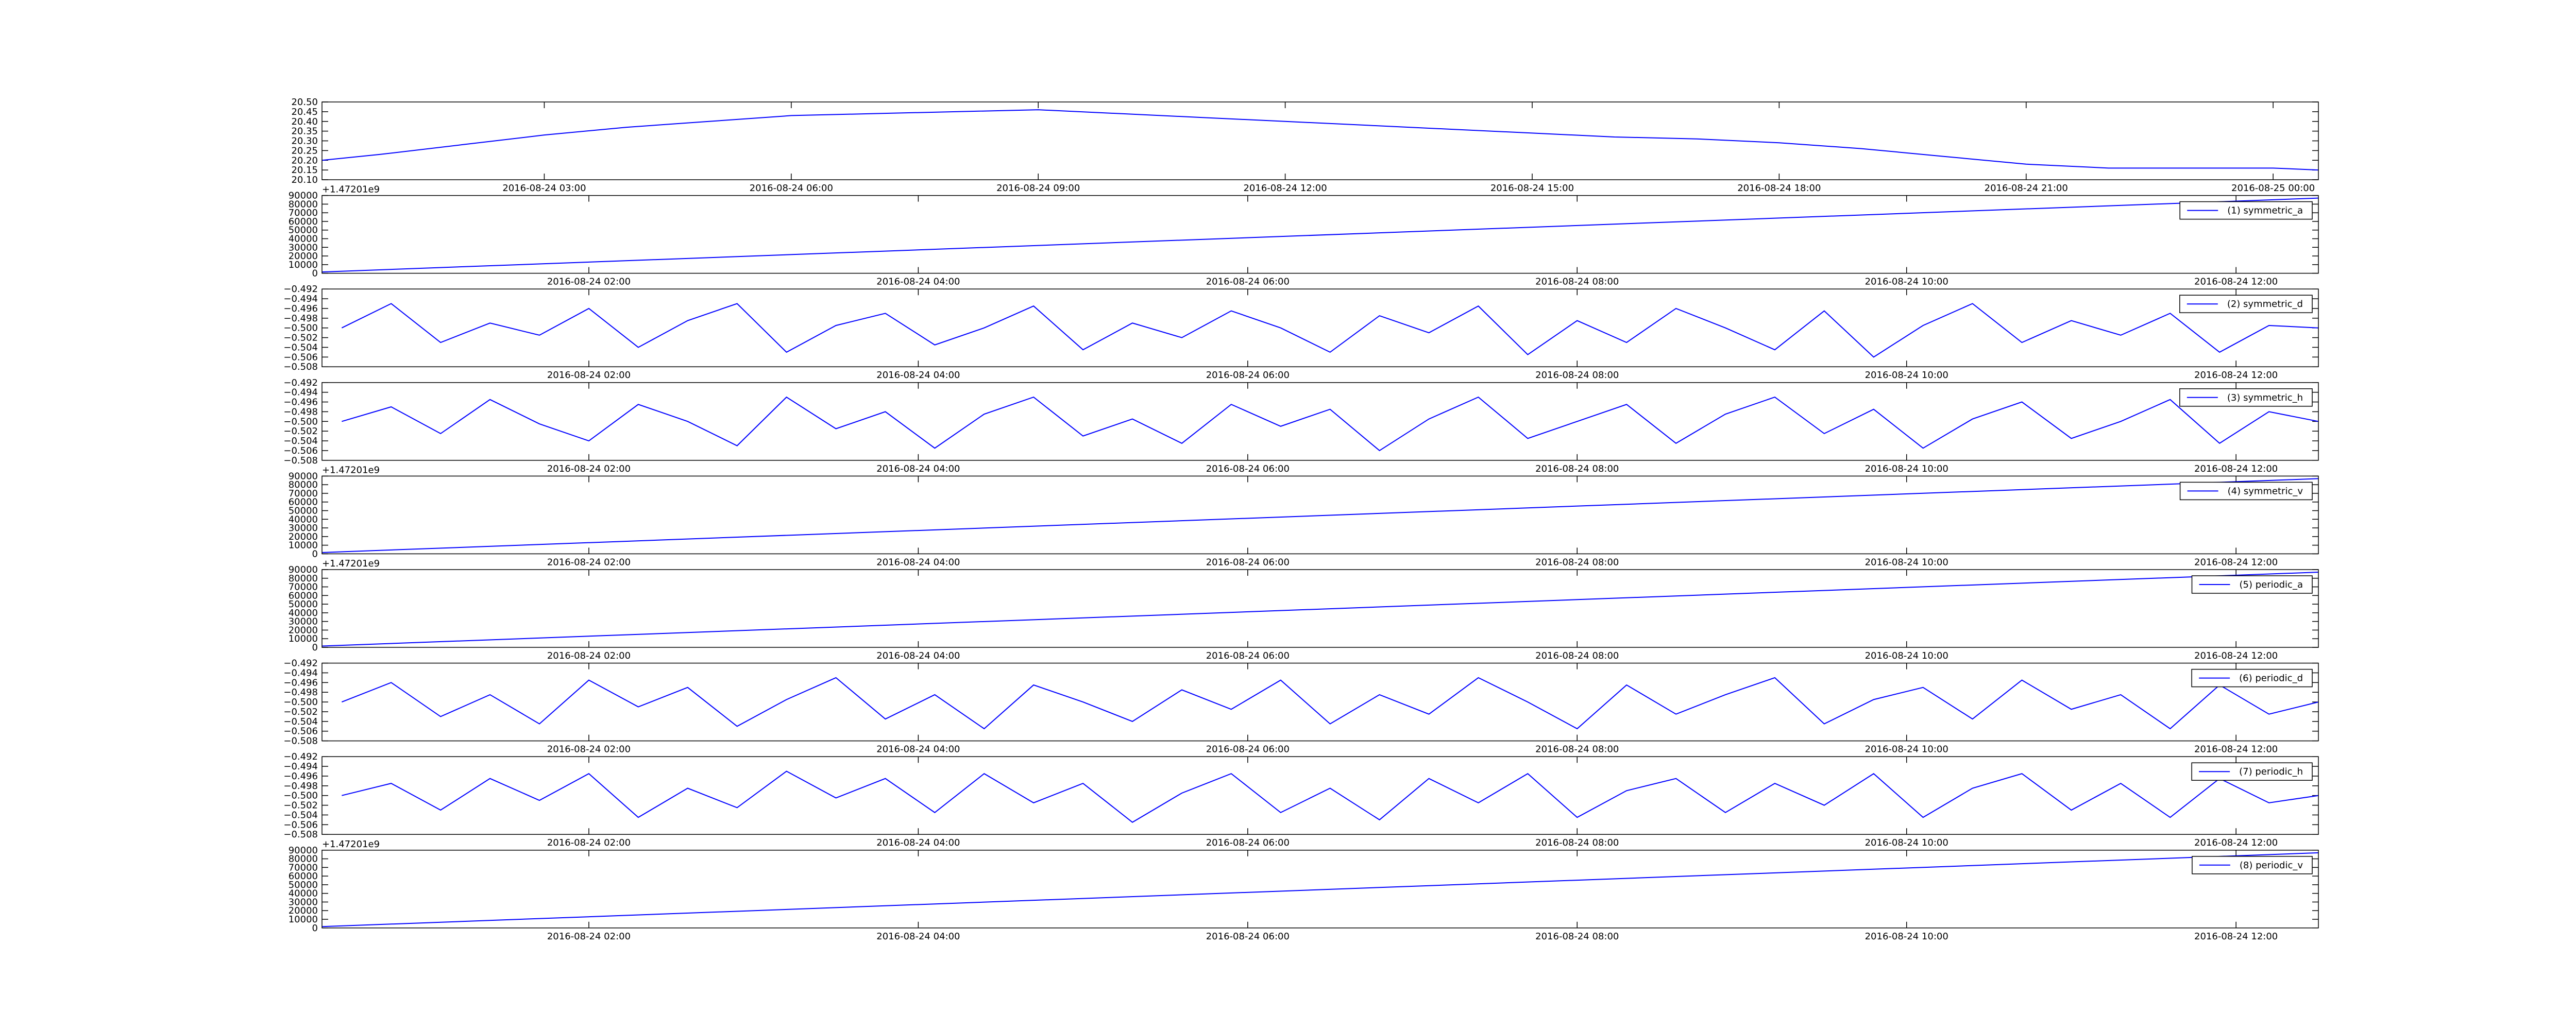  What do you see at coordinates (2271, 771) in the screenshot?
I see `legend-label: (7) periodic_h` at bounding box center [2271, 771].